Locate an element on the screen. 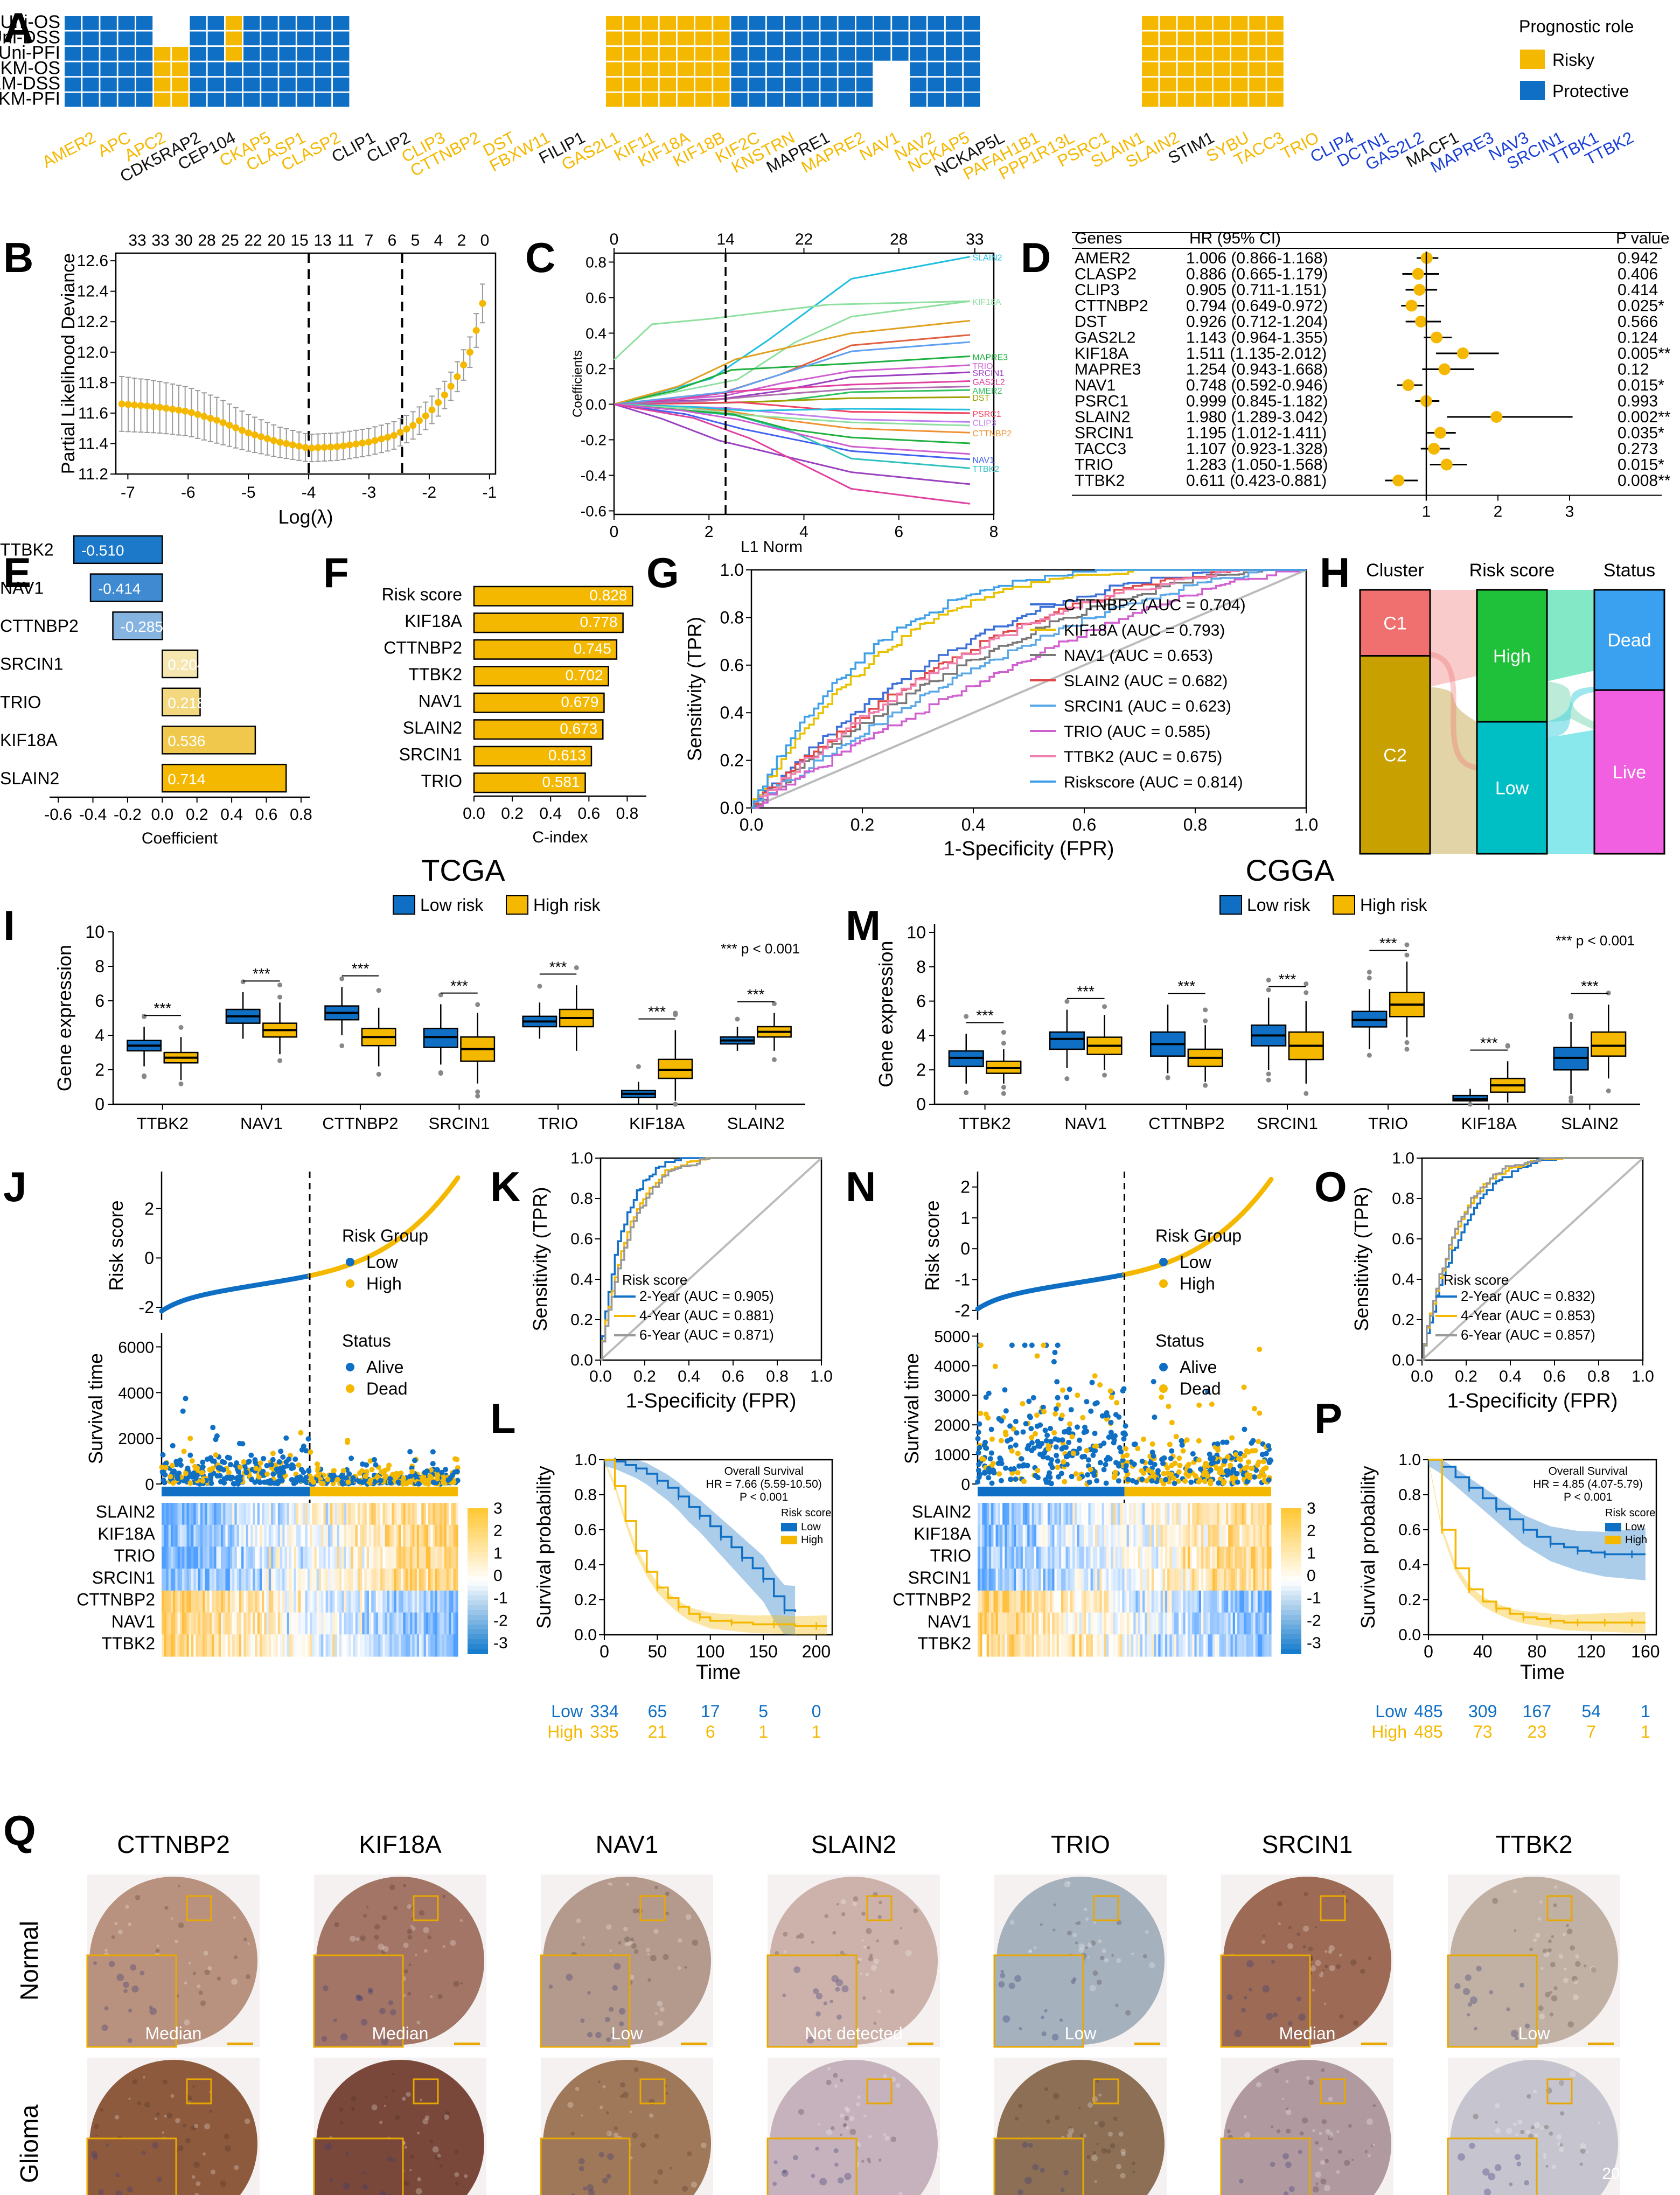  series-end-label: DST is located at coordinates (980, 398).